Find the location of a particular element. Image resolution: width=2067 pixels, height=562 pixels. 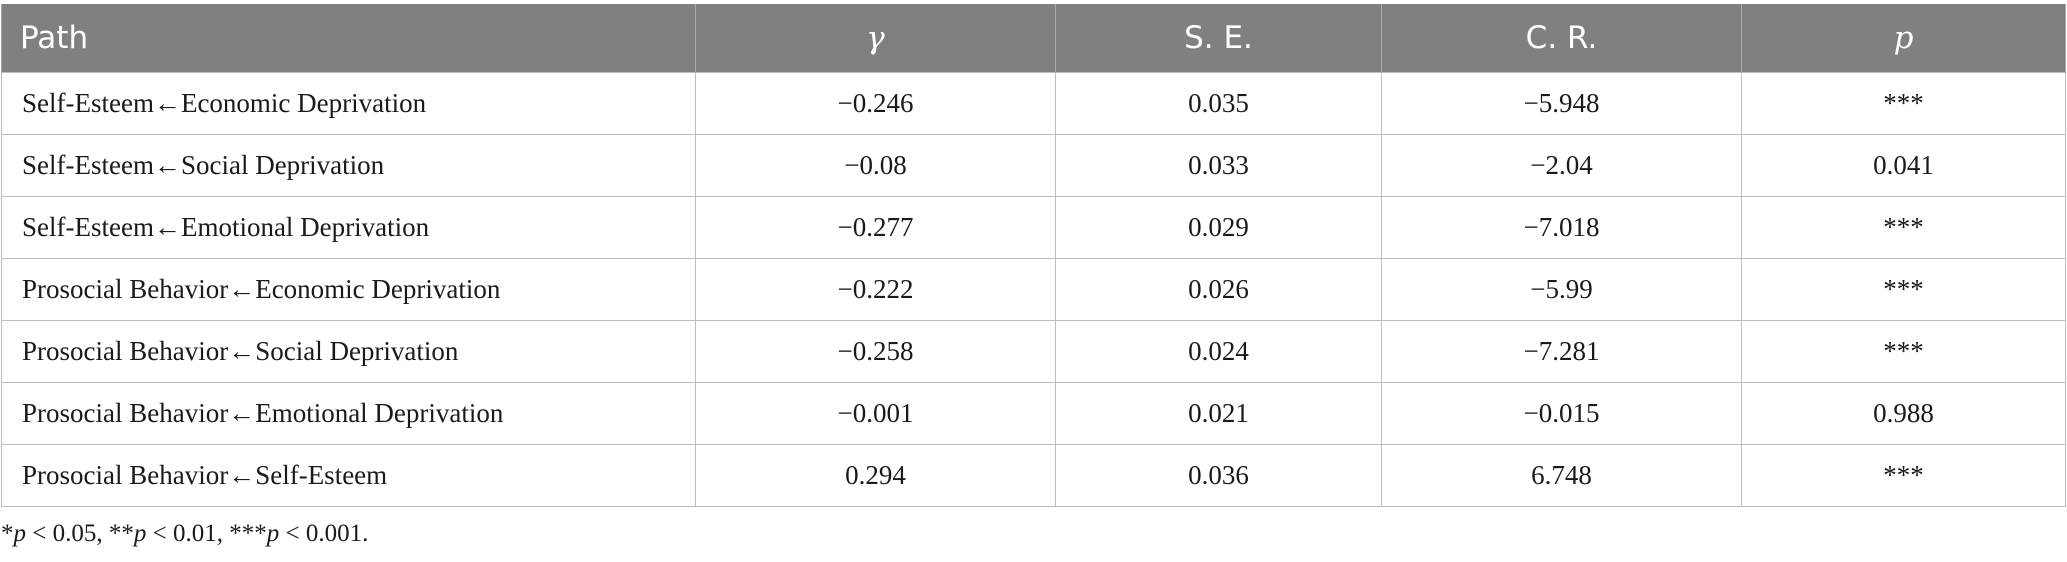

se-cell: 0.029 is located at coordinates (1218, 227).